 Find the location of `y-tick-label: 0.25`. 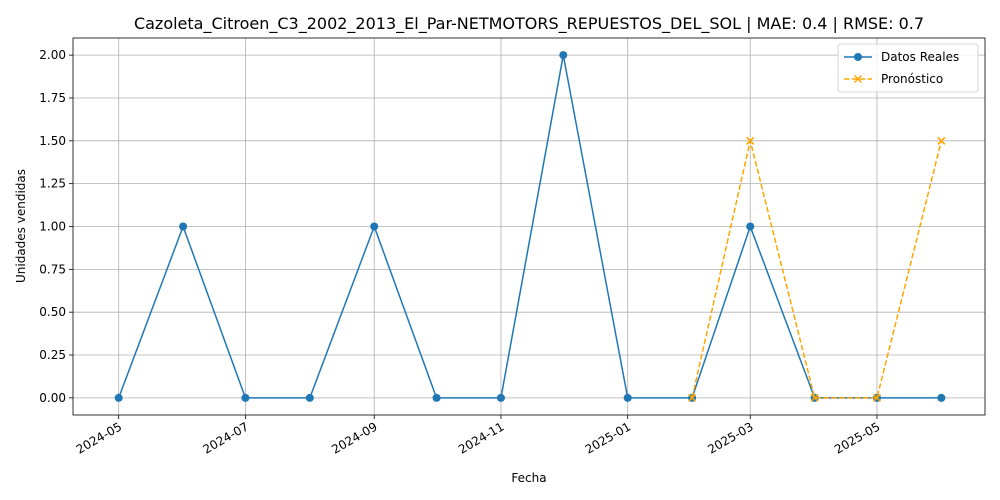

y-tick-label: 0.25 is located at coordinates (52, 355).